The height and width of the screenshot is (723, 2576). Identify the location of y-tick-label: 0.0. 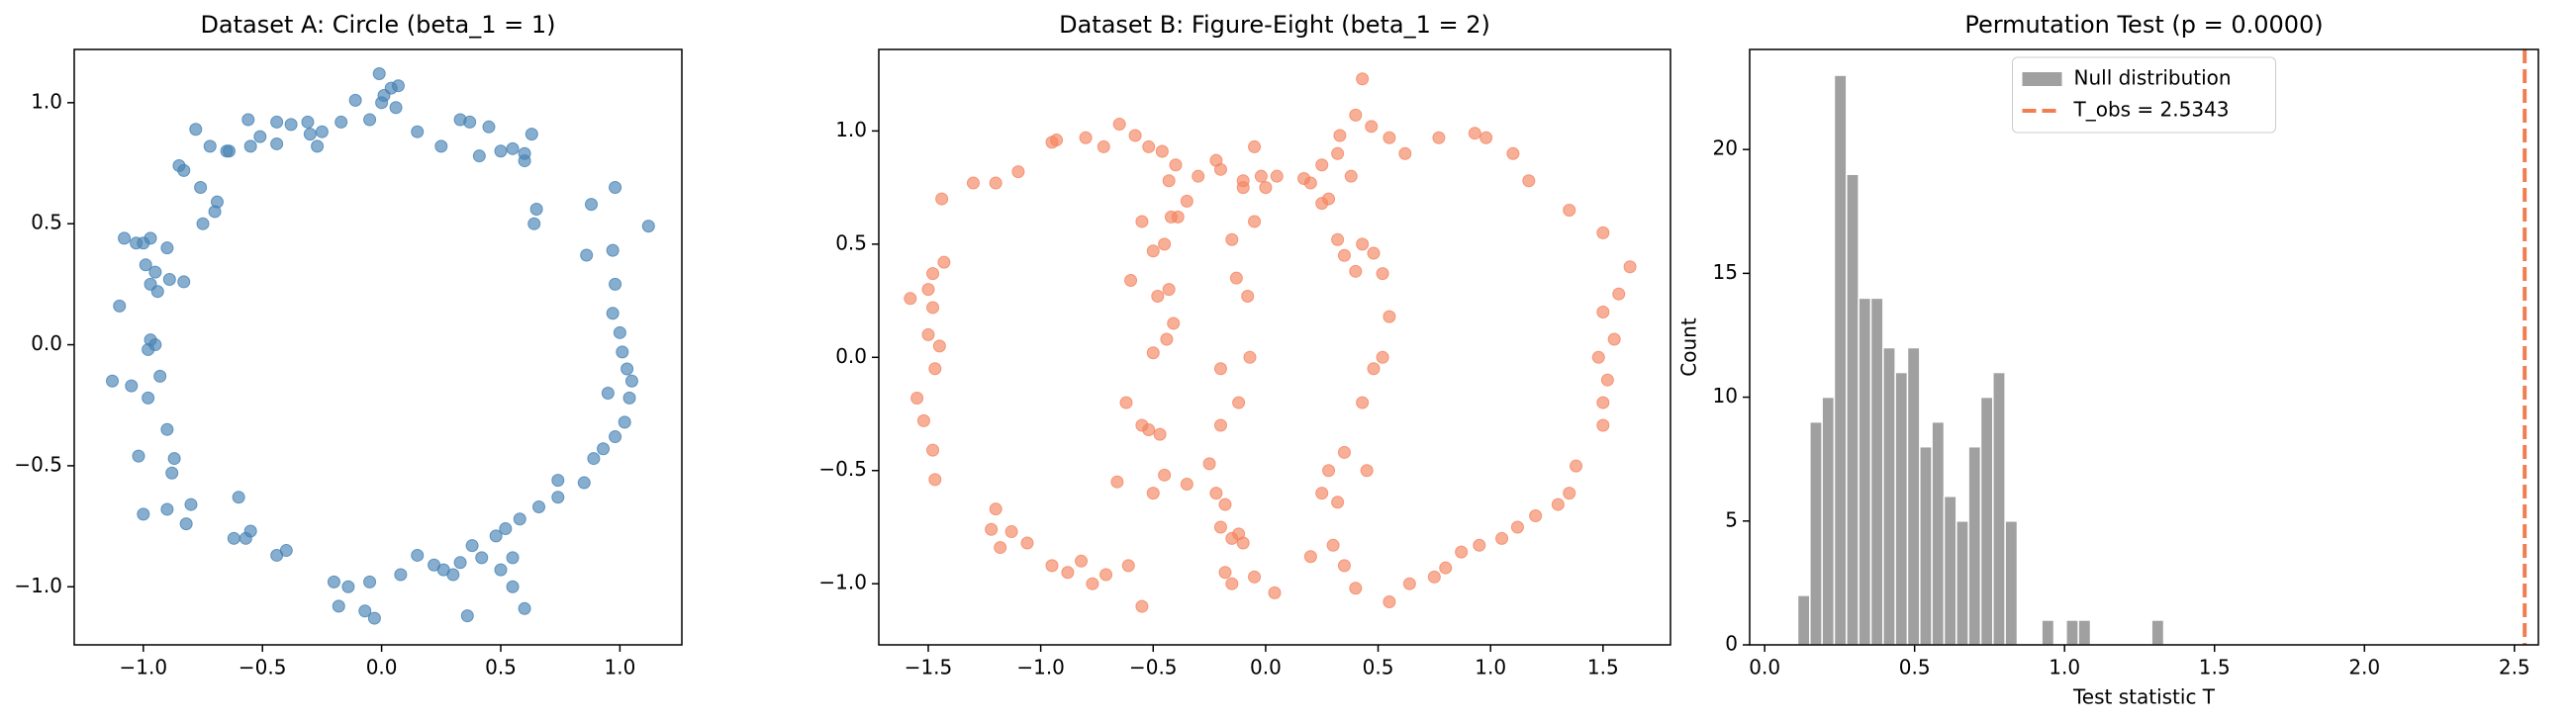
(46, 343).